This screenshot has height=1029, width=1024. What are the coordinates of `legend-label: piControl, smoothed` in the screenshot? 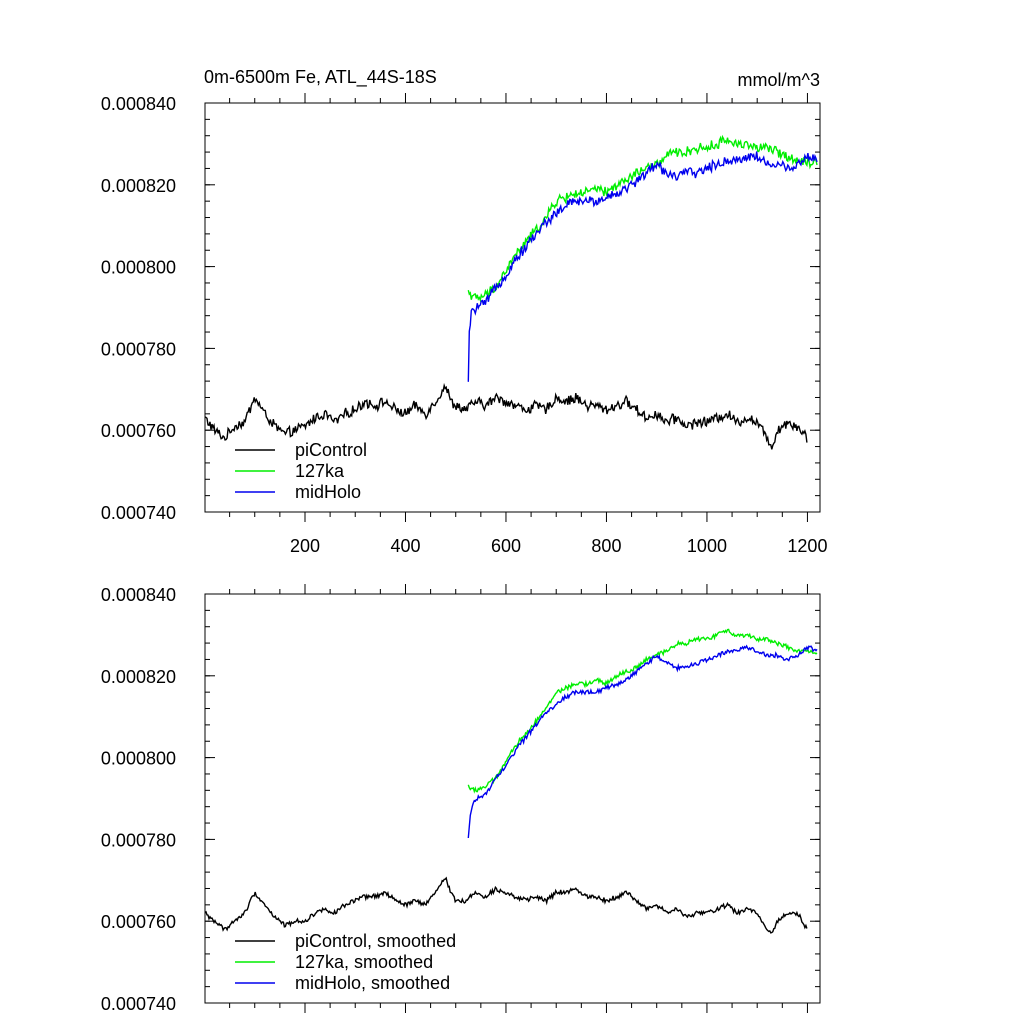 It's located at (375, 941).